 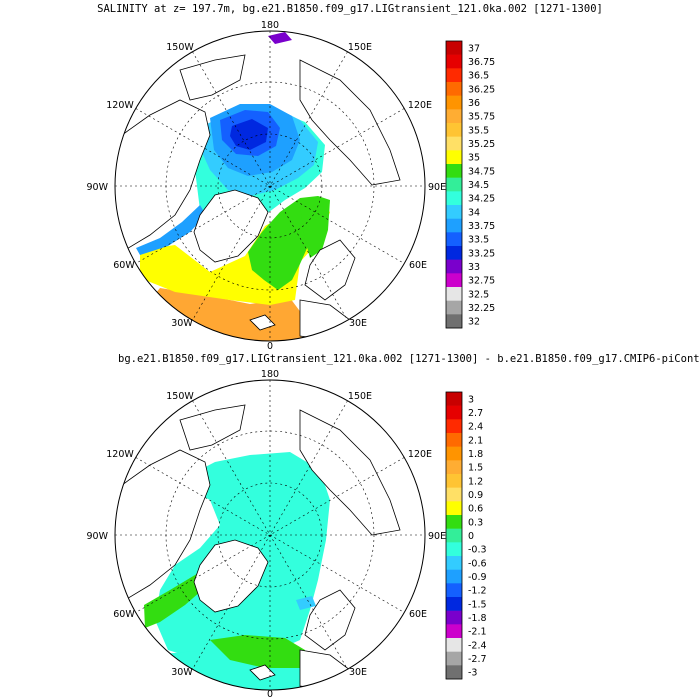 What do you see at coordinates (478, 240) in the screenshot?
I see `colorbar-tick-label: 33.5` at bounding box center [478, 240].